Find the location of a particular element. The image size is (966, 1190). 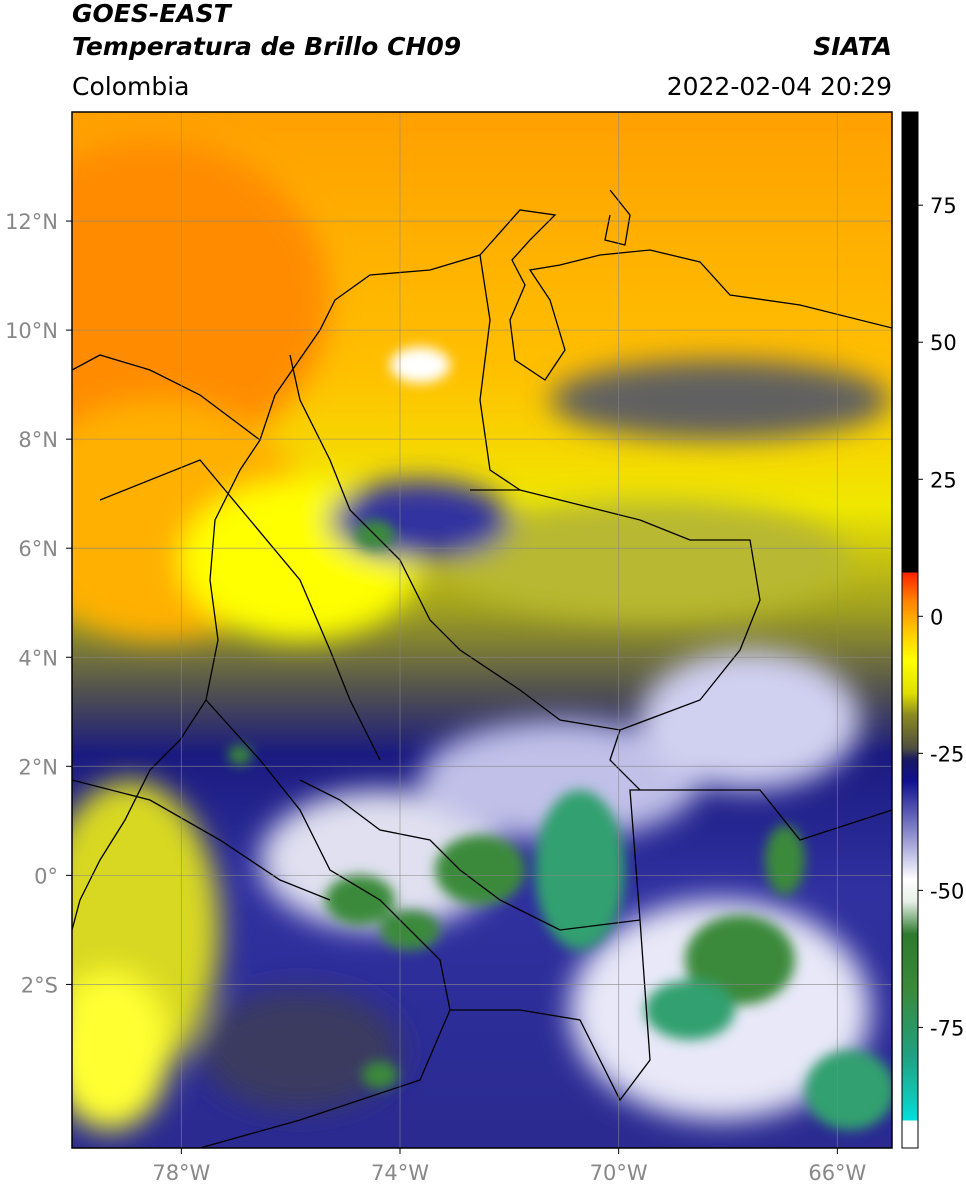

colorbar-tick-label: -25 is located at coordinates (947, 754).